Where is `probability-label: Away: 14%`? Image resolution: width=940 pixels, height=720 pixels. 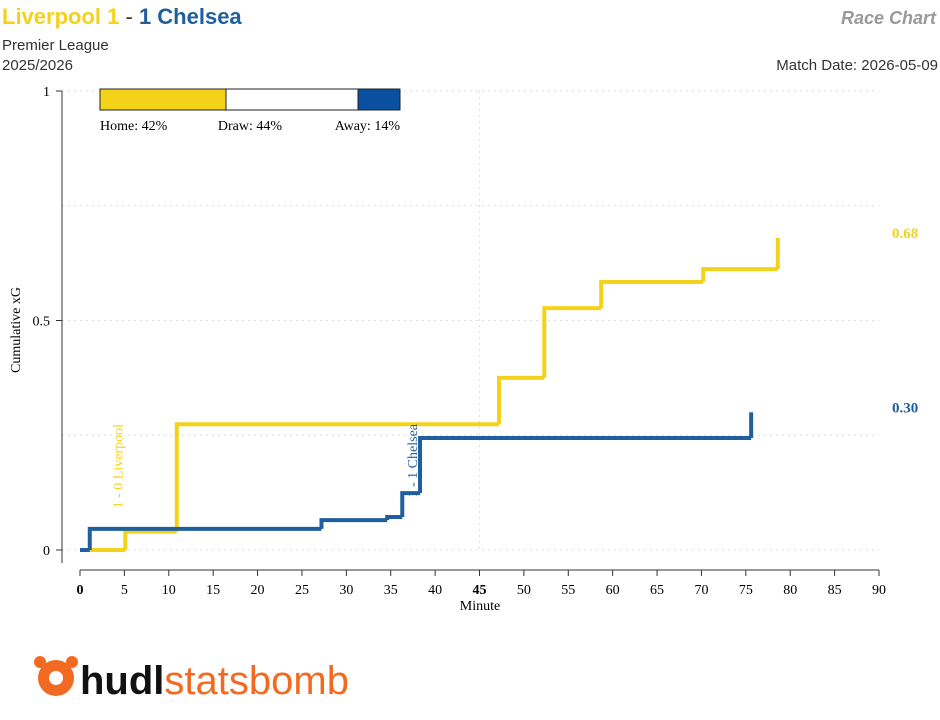
probability-label: Away: 14% is located at coordinates (368, 126).